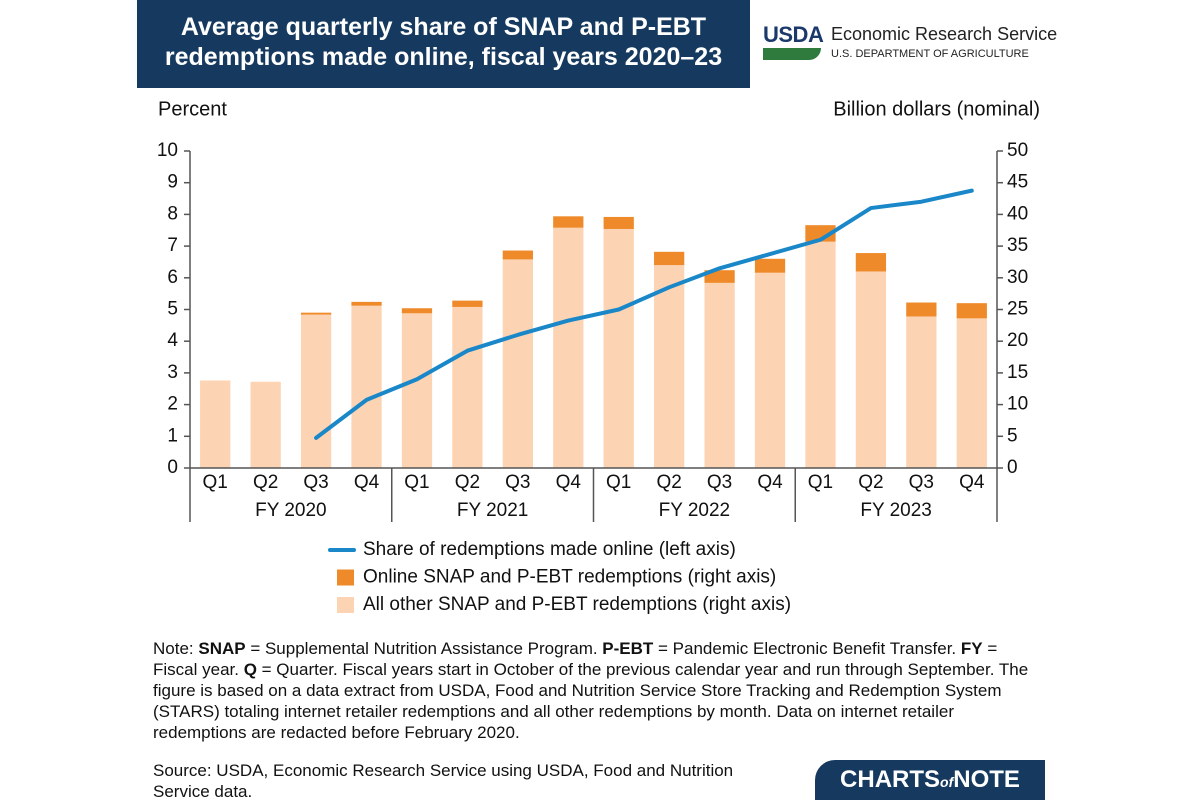 The width and height of the screenshot is (1200, 802). I want to click on logo-department: U.S. DEPARTMENT OF AGRICULTURE, so click(930, 54).